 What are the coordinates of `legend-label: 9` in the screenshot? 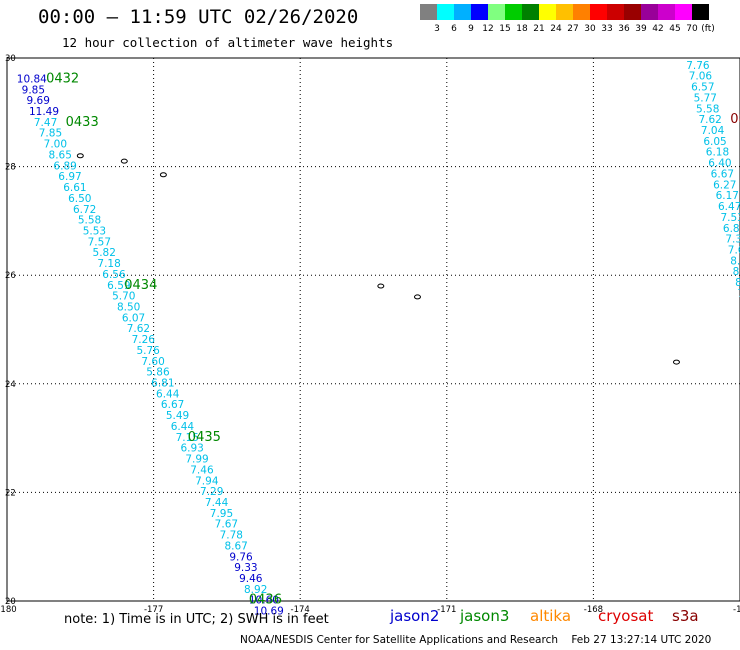 It's located at (471, 29).